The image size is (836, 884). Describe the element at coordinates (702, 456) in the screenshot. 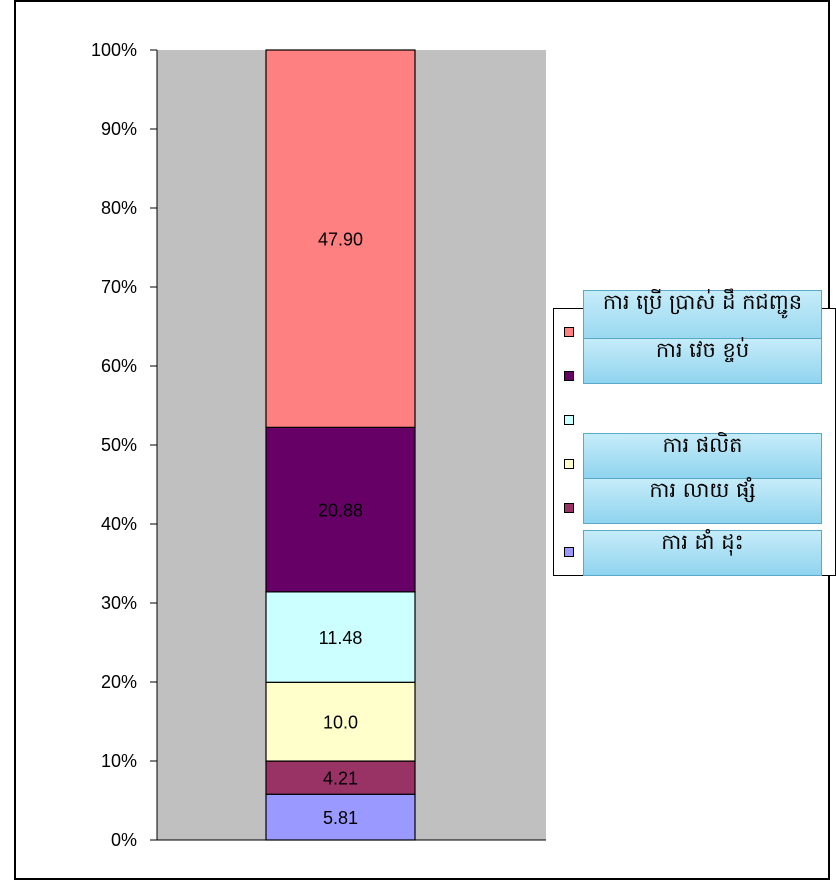

I see `legend-label-production: ការ ផលិត` at that location.